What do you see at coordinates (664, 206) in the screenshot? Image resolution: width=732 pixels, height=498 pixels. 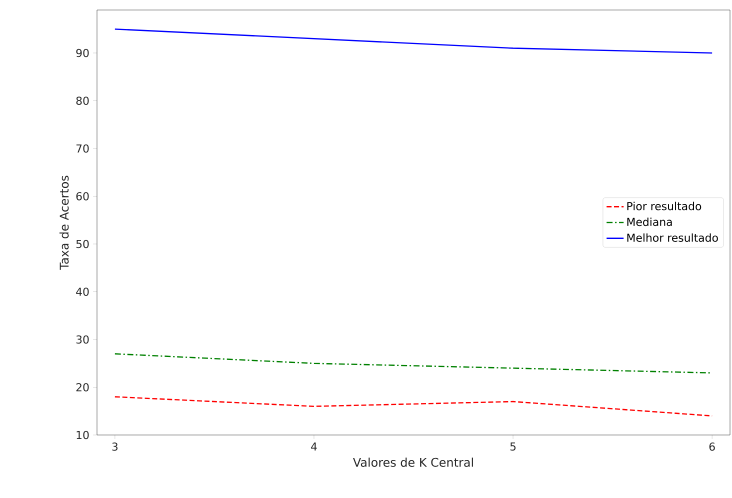 I see `legend-label: Pior resultado` at bounding box center [664, 206].